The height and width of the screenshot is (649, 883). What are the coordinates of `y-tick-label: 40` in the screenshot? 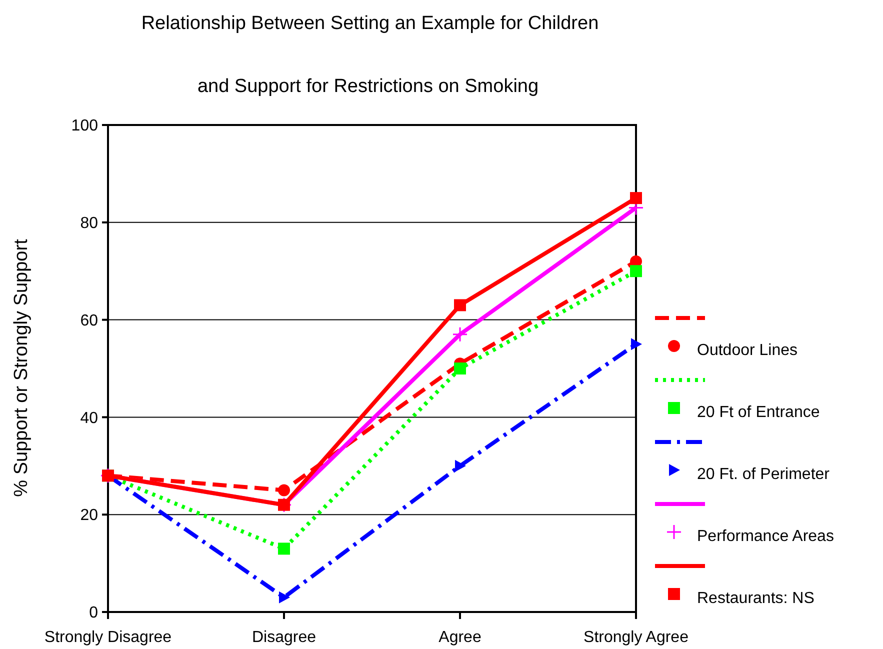 It's located at (89, 418).